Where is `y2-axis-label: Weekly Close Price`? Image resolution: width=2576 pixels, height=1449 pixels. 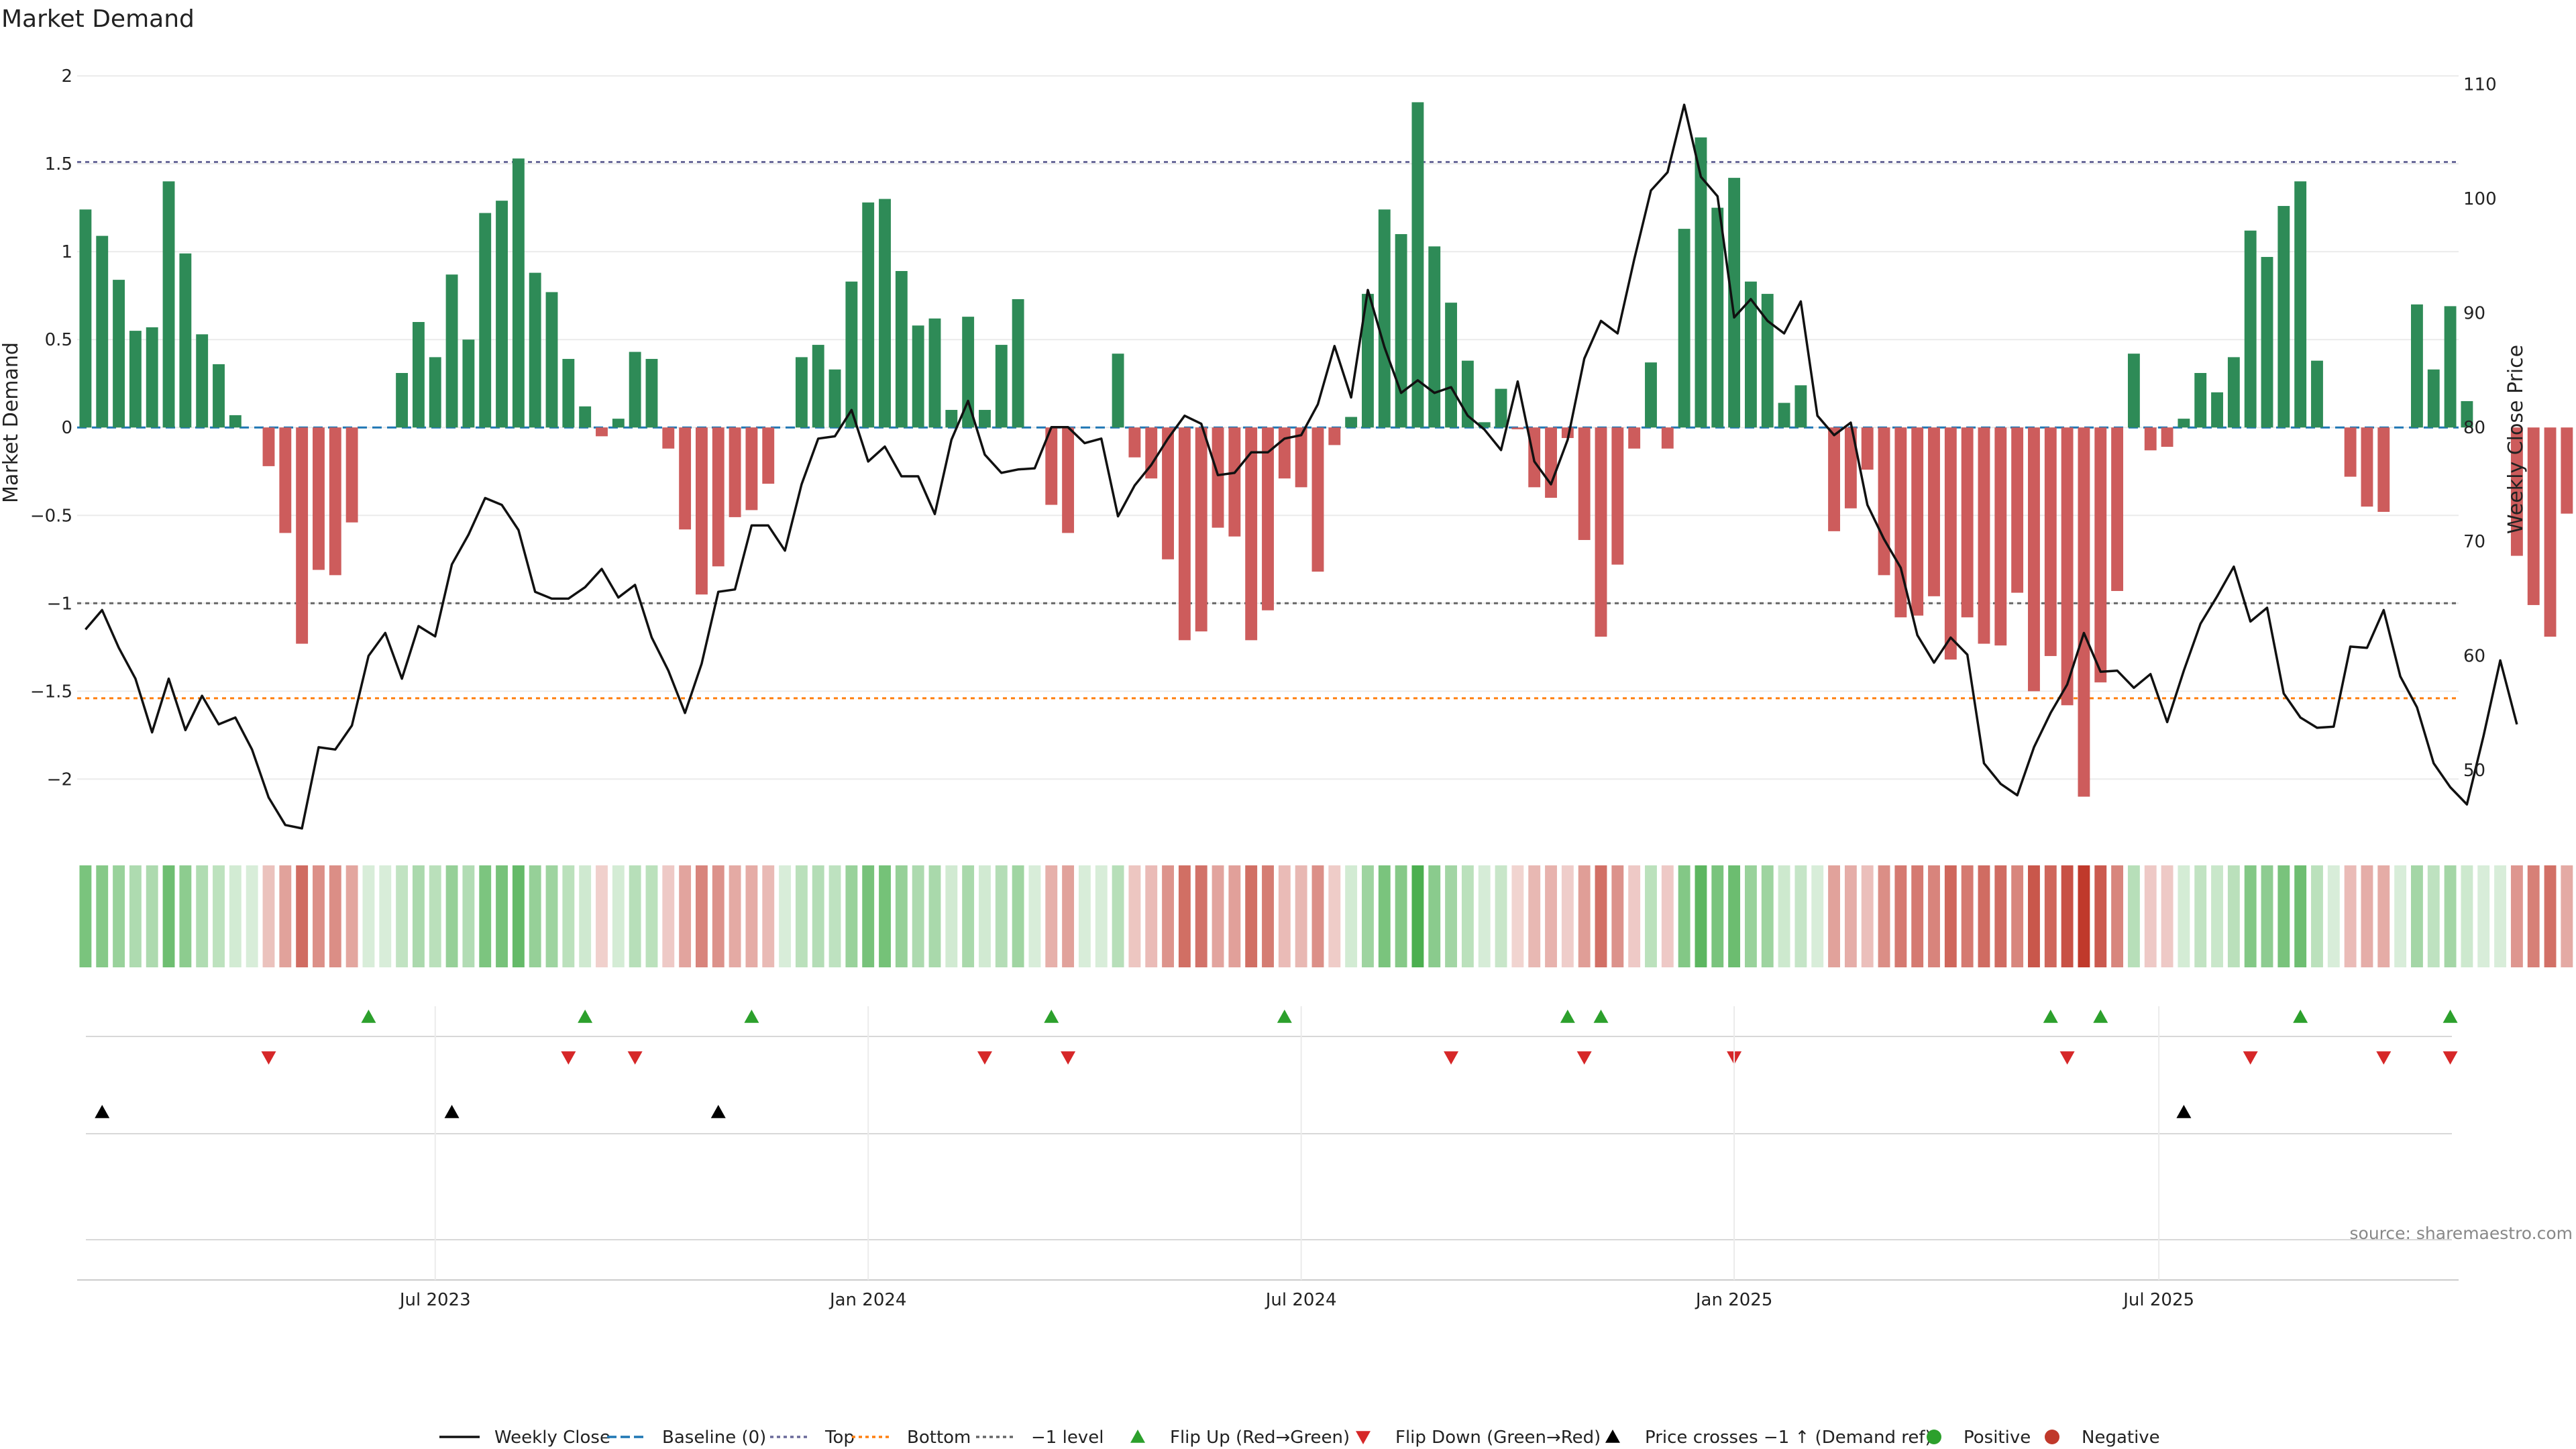 y2-axis-label: Weekly Close Price is located at coordinates (2516, 439).